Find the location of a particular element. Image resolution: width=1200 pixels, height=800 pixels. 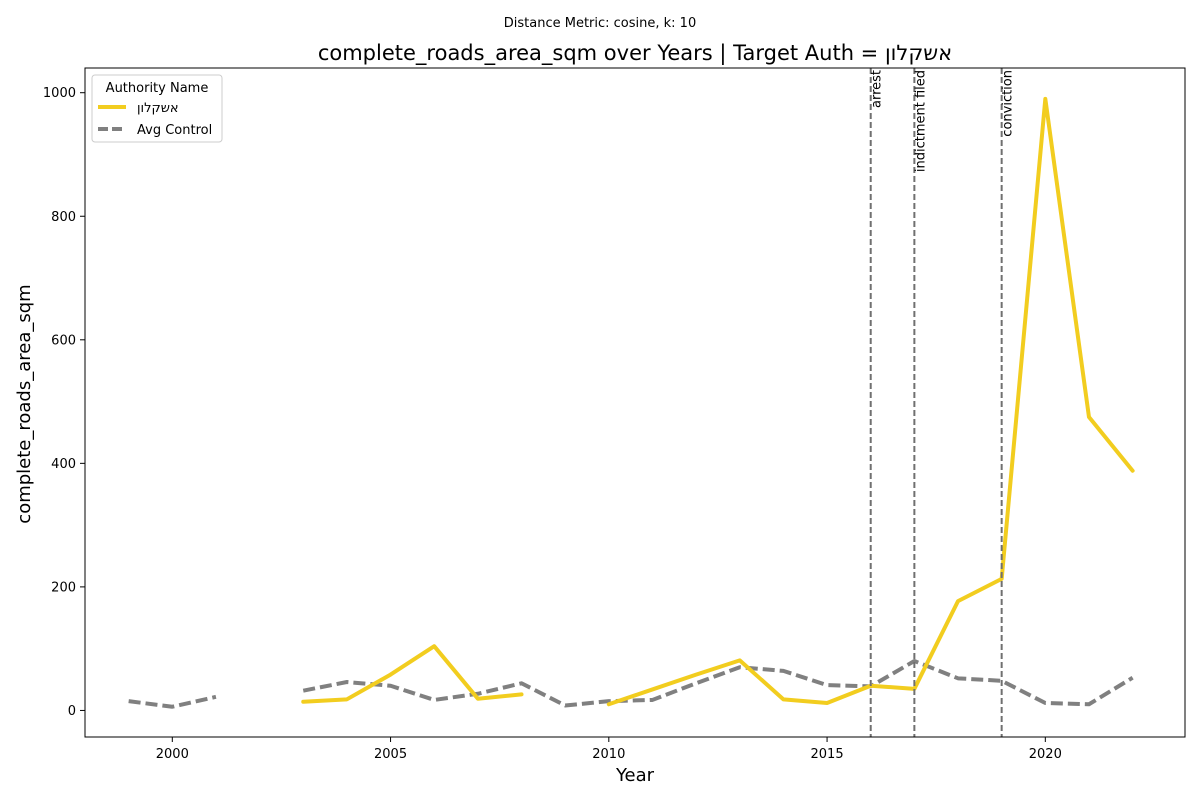

x-axis-label: Year is located at coordinates (635, 775).